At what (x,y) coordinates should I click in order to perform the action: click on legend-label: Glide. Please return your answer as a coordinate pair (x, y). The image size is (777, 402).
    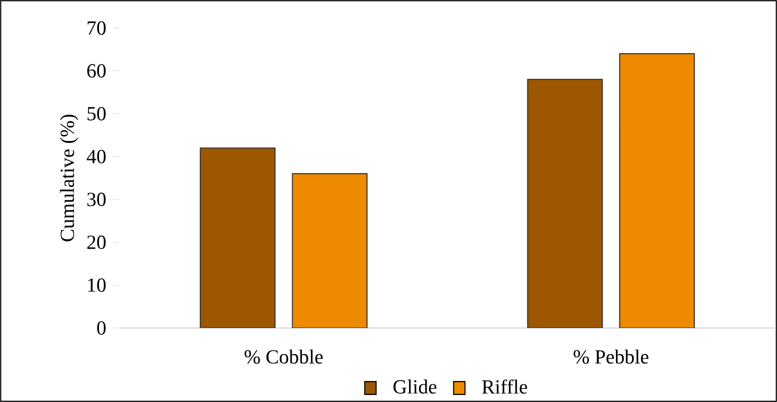
    Looking at the image, I should click on (414, 387).